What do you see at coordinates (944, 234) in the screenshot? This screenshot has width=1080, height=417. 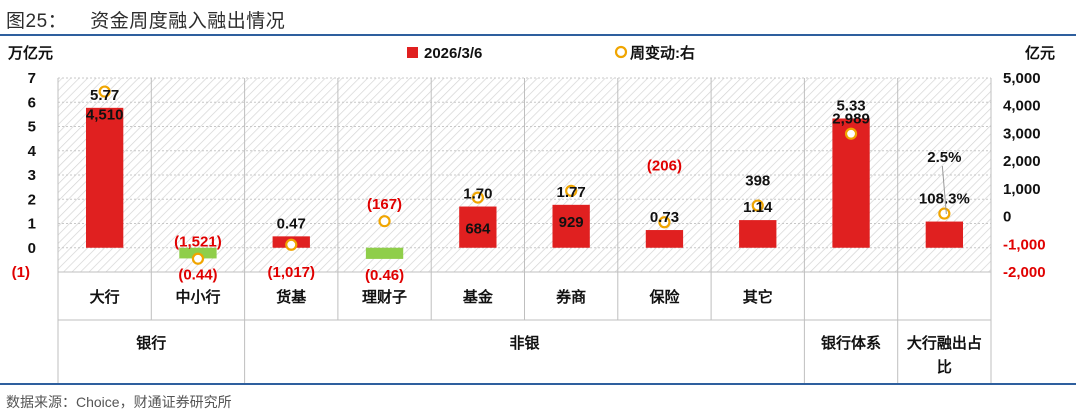 I see `bar-大行融出占比` at bounding box center [944, 234].